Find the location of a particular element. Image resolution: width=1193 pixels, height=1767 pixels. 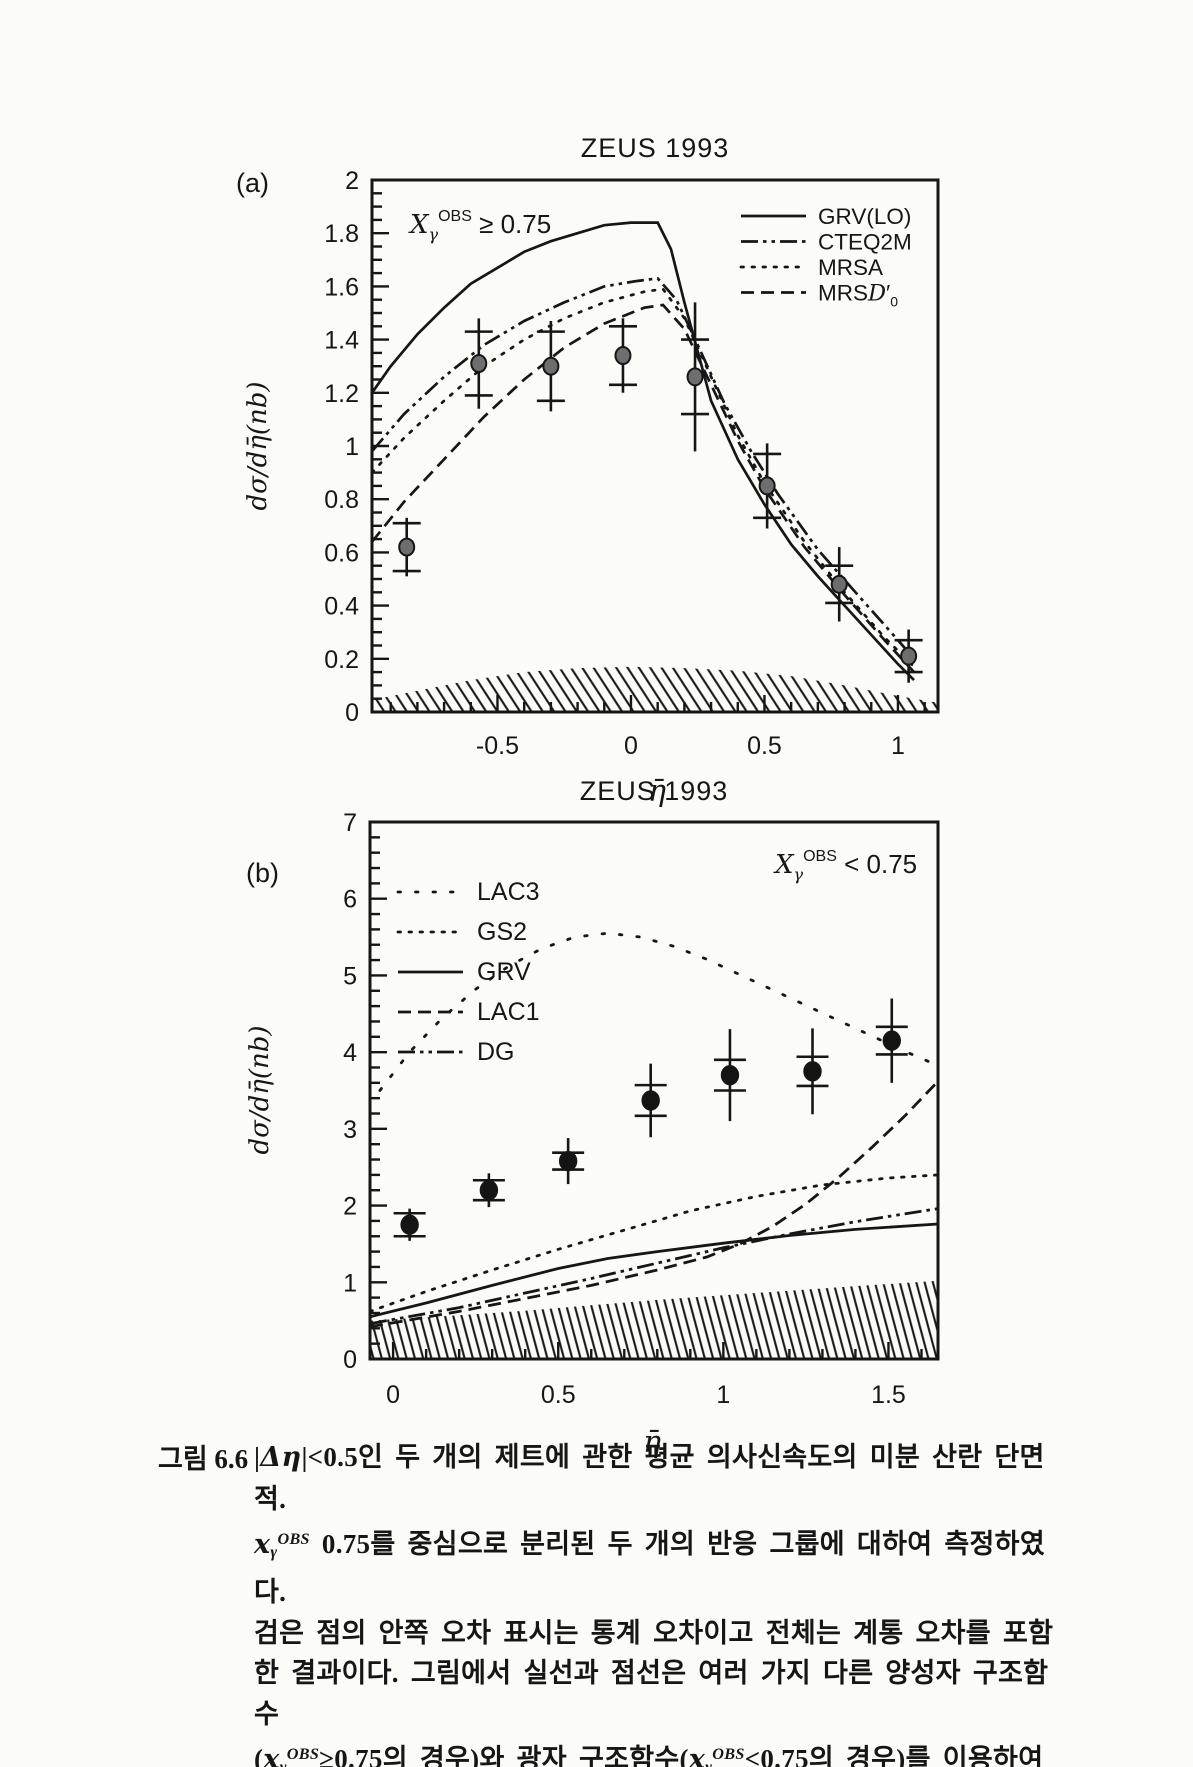

y-tick-label: 0.4 is located at coordinates (341, 607).